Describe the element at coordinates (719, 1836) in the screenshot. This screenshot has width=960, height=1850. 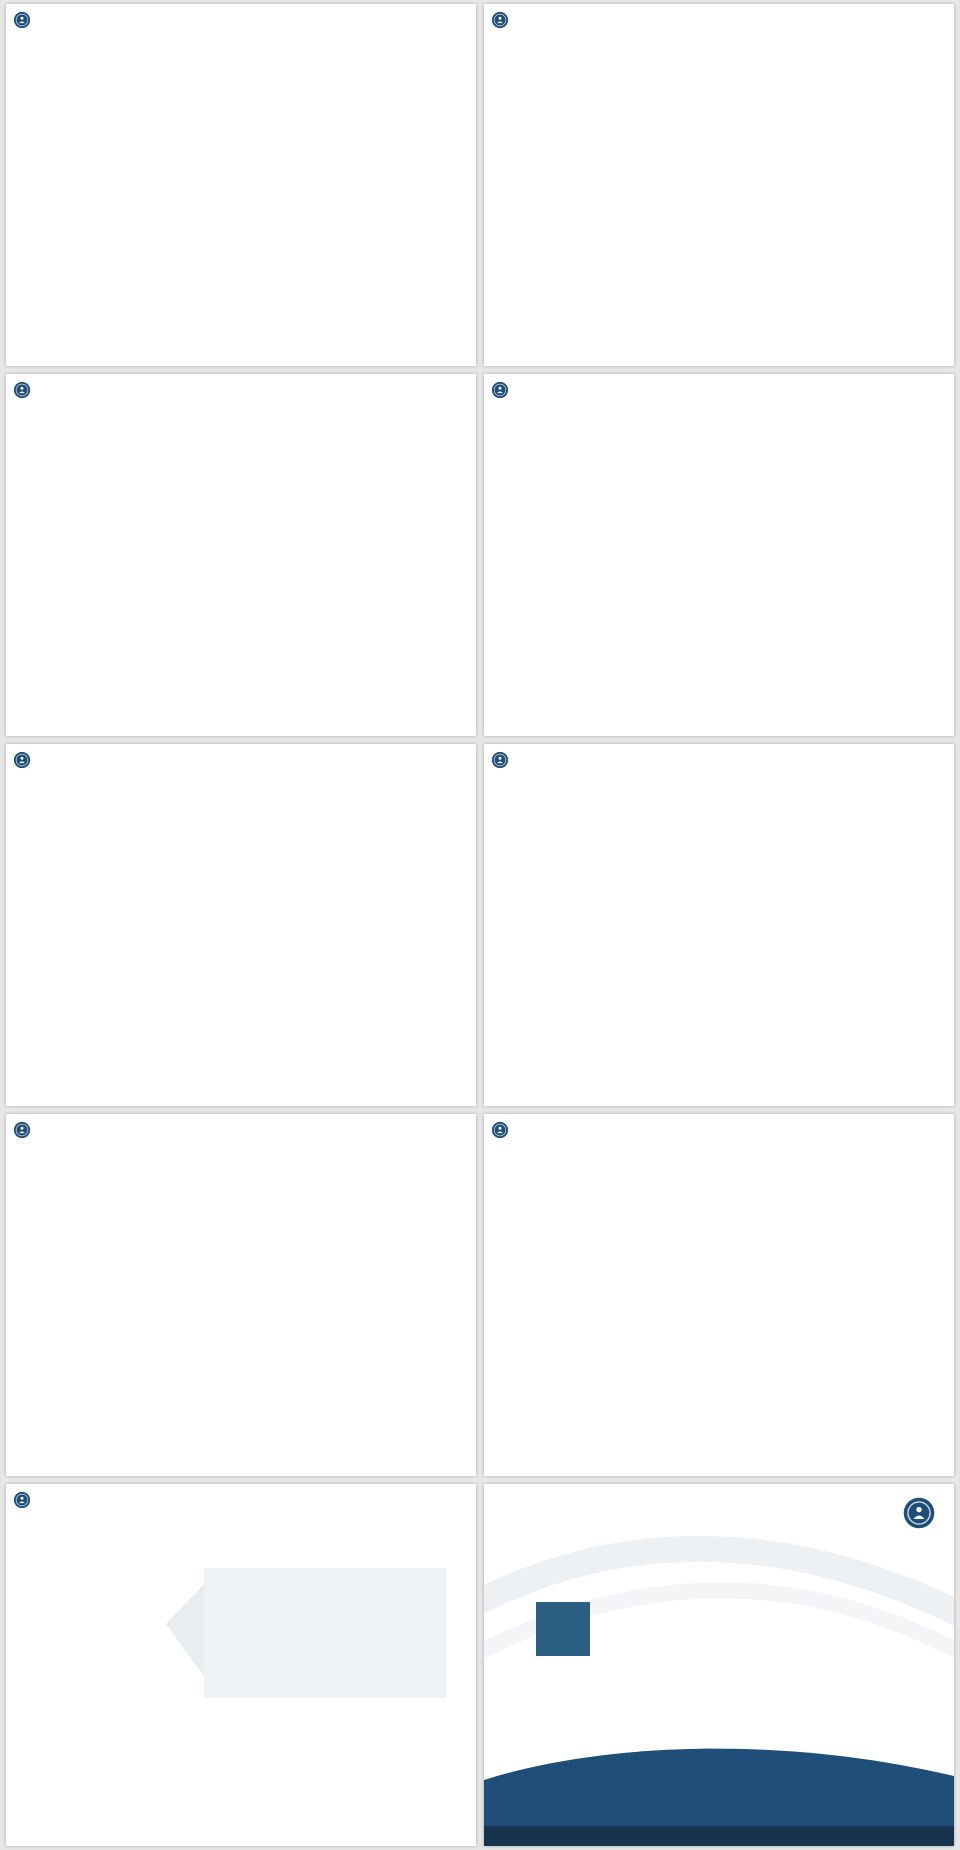
I see `slide-footer` at that location.